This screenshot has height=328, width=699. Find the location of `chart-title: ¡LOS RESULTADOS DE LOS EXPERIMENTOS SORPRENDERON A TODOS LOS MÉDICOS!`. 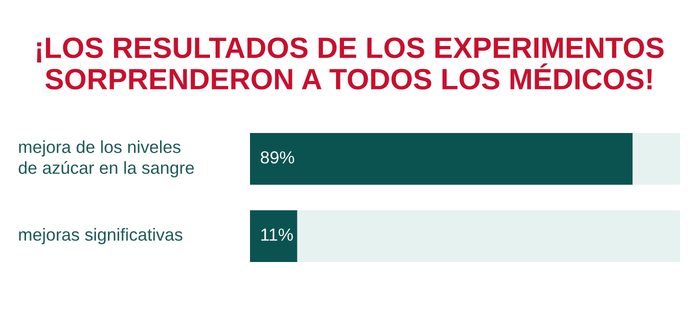

chart-title: ¡LOS RESULTADOS DE LOS EXPERIMENTOS SORPRENDERON A TODOS LOS MÉDICOS! is located at coordinates (350, 63).